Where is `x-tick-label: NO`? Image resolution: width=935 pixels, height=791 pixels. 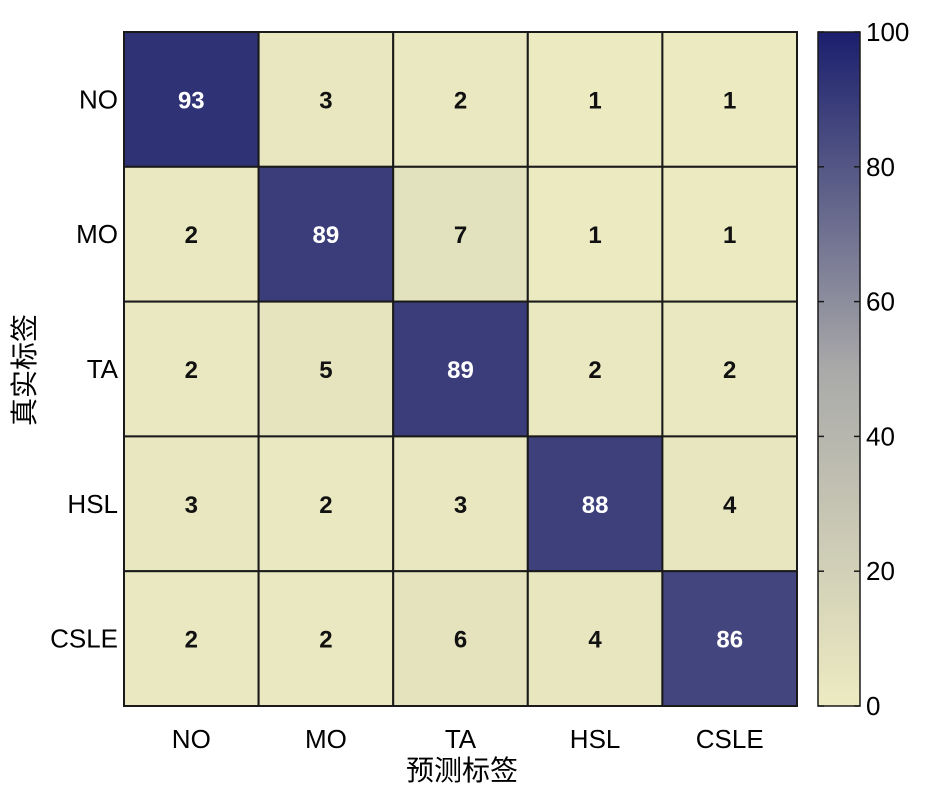
x-tick-label: NO is located at coordinates (191, 739).